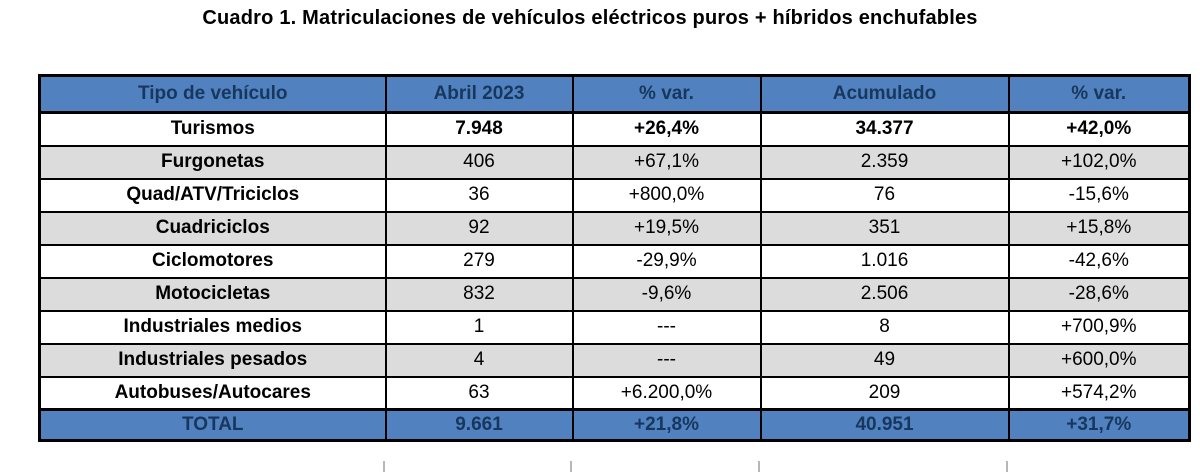 This screenshot has height=472, width=1200. I want to click on cell-var-mes: -9,6%, so click(666, 294).